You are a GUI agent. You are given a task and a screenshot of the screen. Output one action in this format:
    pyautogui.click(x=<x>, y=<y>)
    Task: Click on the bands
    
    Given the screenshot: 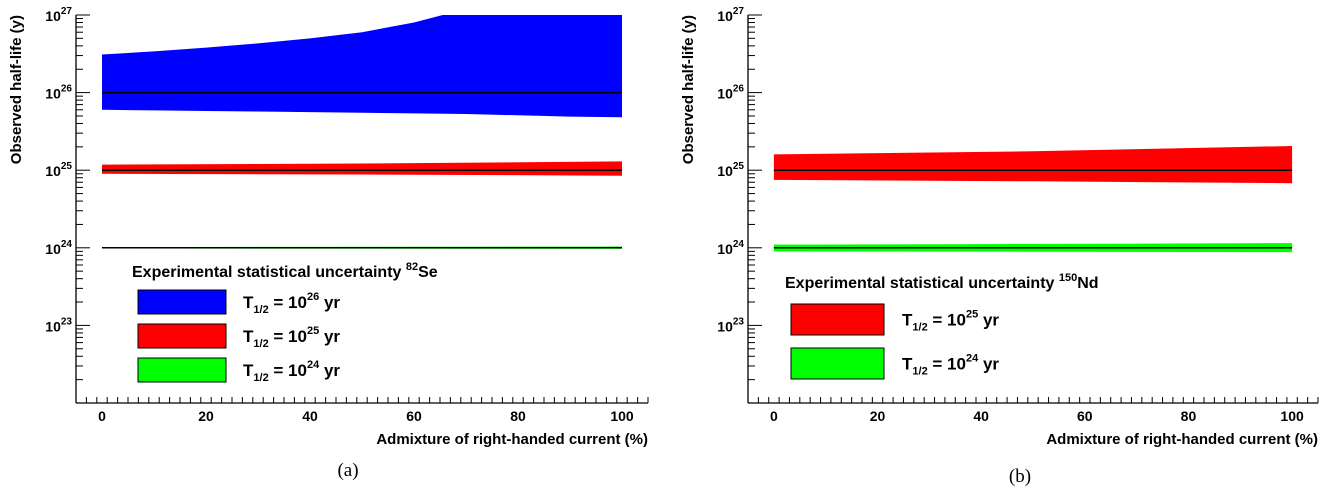 What is the action you would take?
    pyautogui.click(x=1033, y=199)
    